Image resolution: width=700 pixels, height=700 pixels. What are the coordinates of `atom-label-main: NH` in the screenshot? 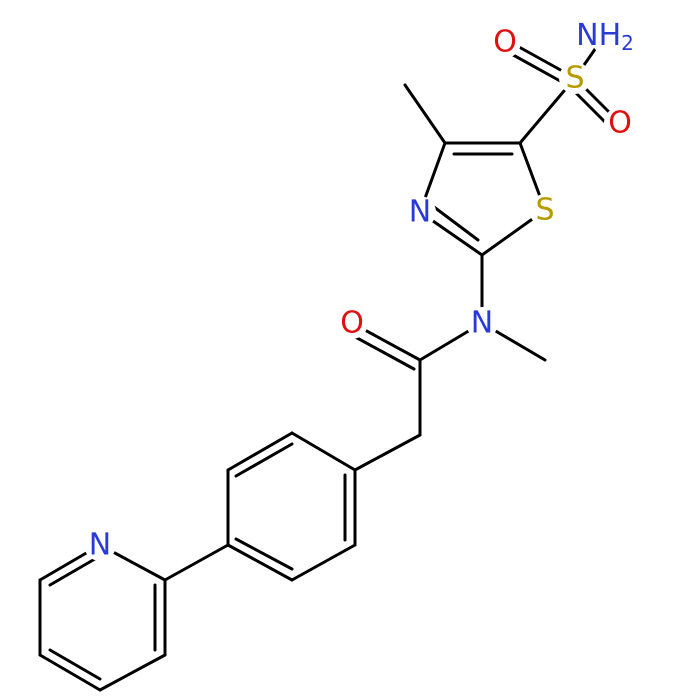 It's located at (598, 35).